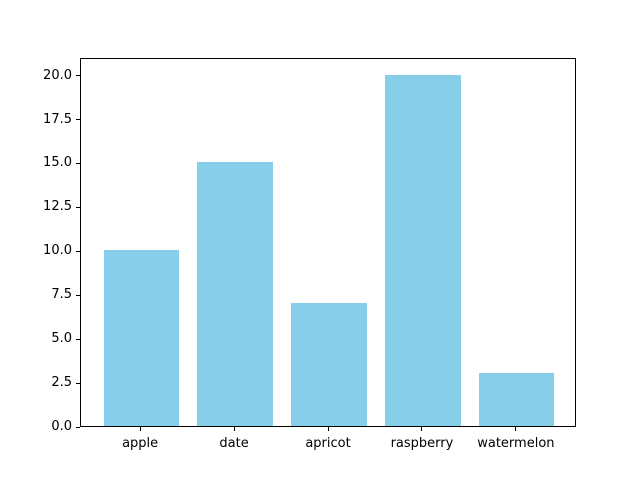  What do you see at coordinates (61, 295) in the screenshot?
I see `y-tick-label: 7.5` at bounding box center [61, 295].